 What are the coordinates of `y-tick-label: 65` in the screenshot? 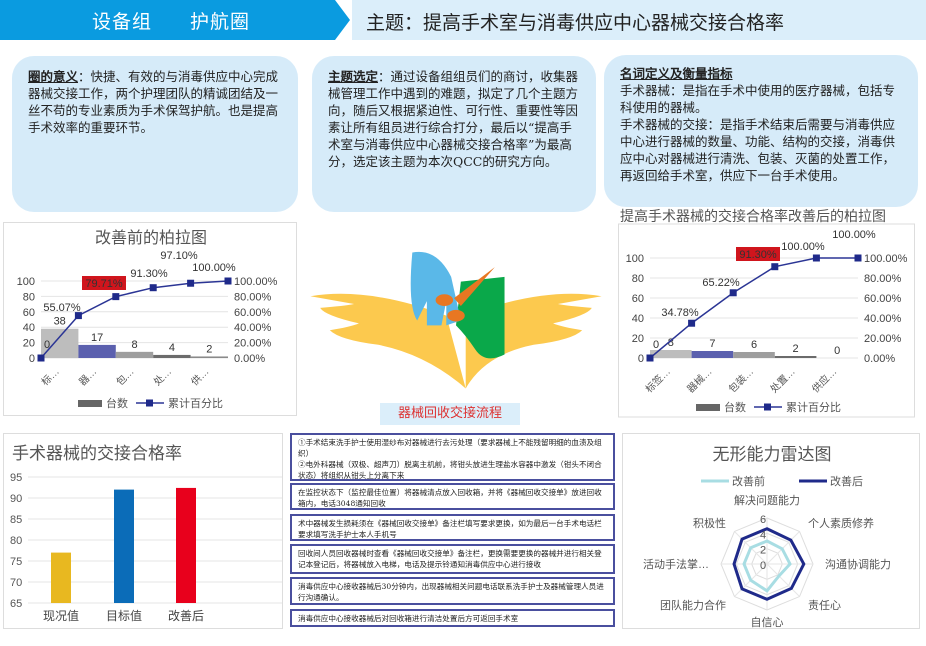 It's located at (16, 604).